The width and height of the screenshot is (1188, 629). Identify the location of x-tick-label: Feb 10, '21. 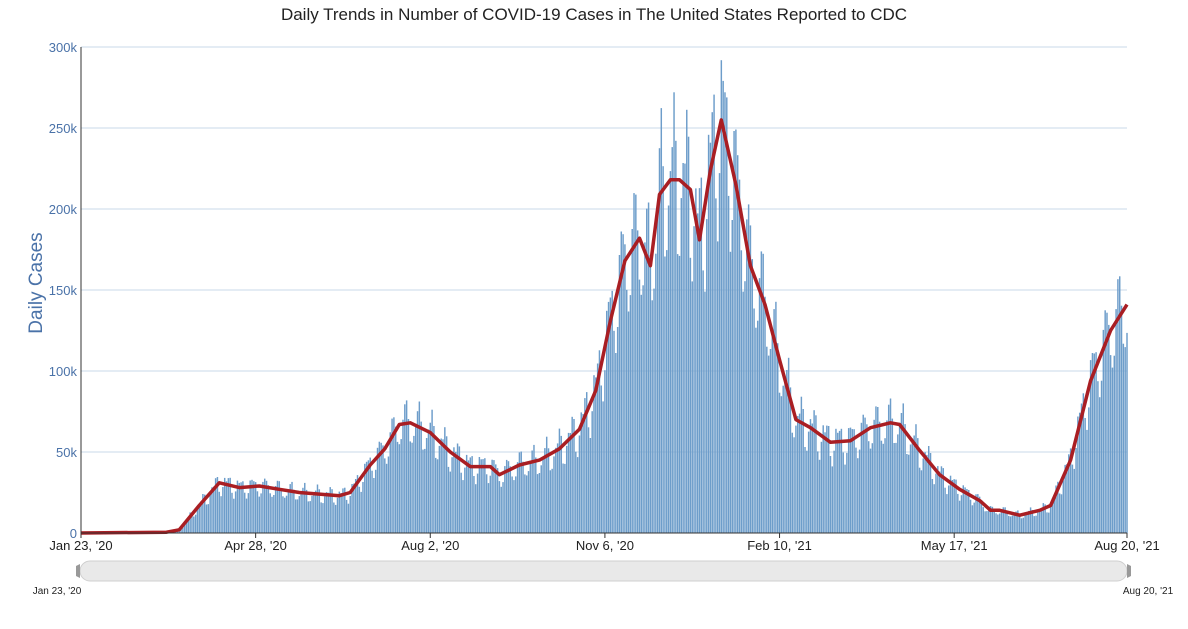
(779, 545).